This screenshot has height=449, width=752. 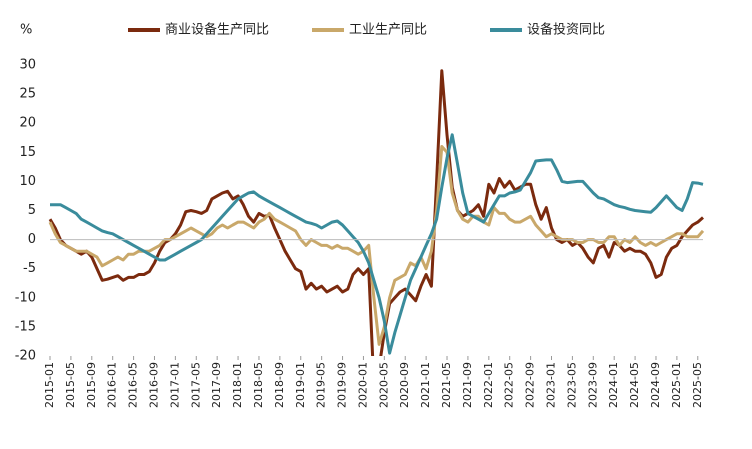 I want to click on x-tick-label: 2017-09, so click(x=216, y=385).